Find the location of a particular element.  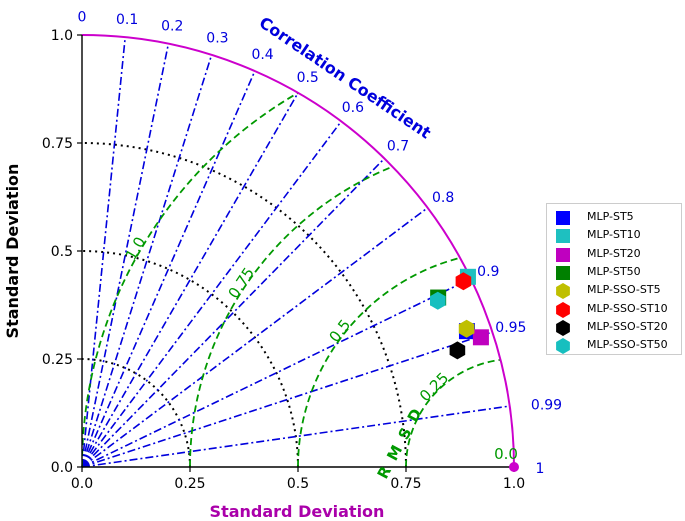

marker-MLP-SSO-ST50 is located at coordinates (438, 300).